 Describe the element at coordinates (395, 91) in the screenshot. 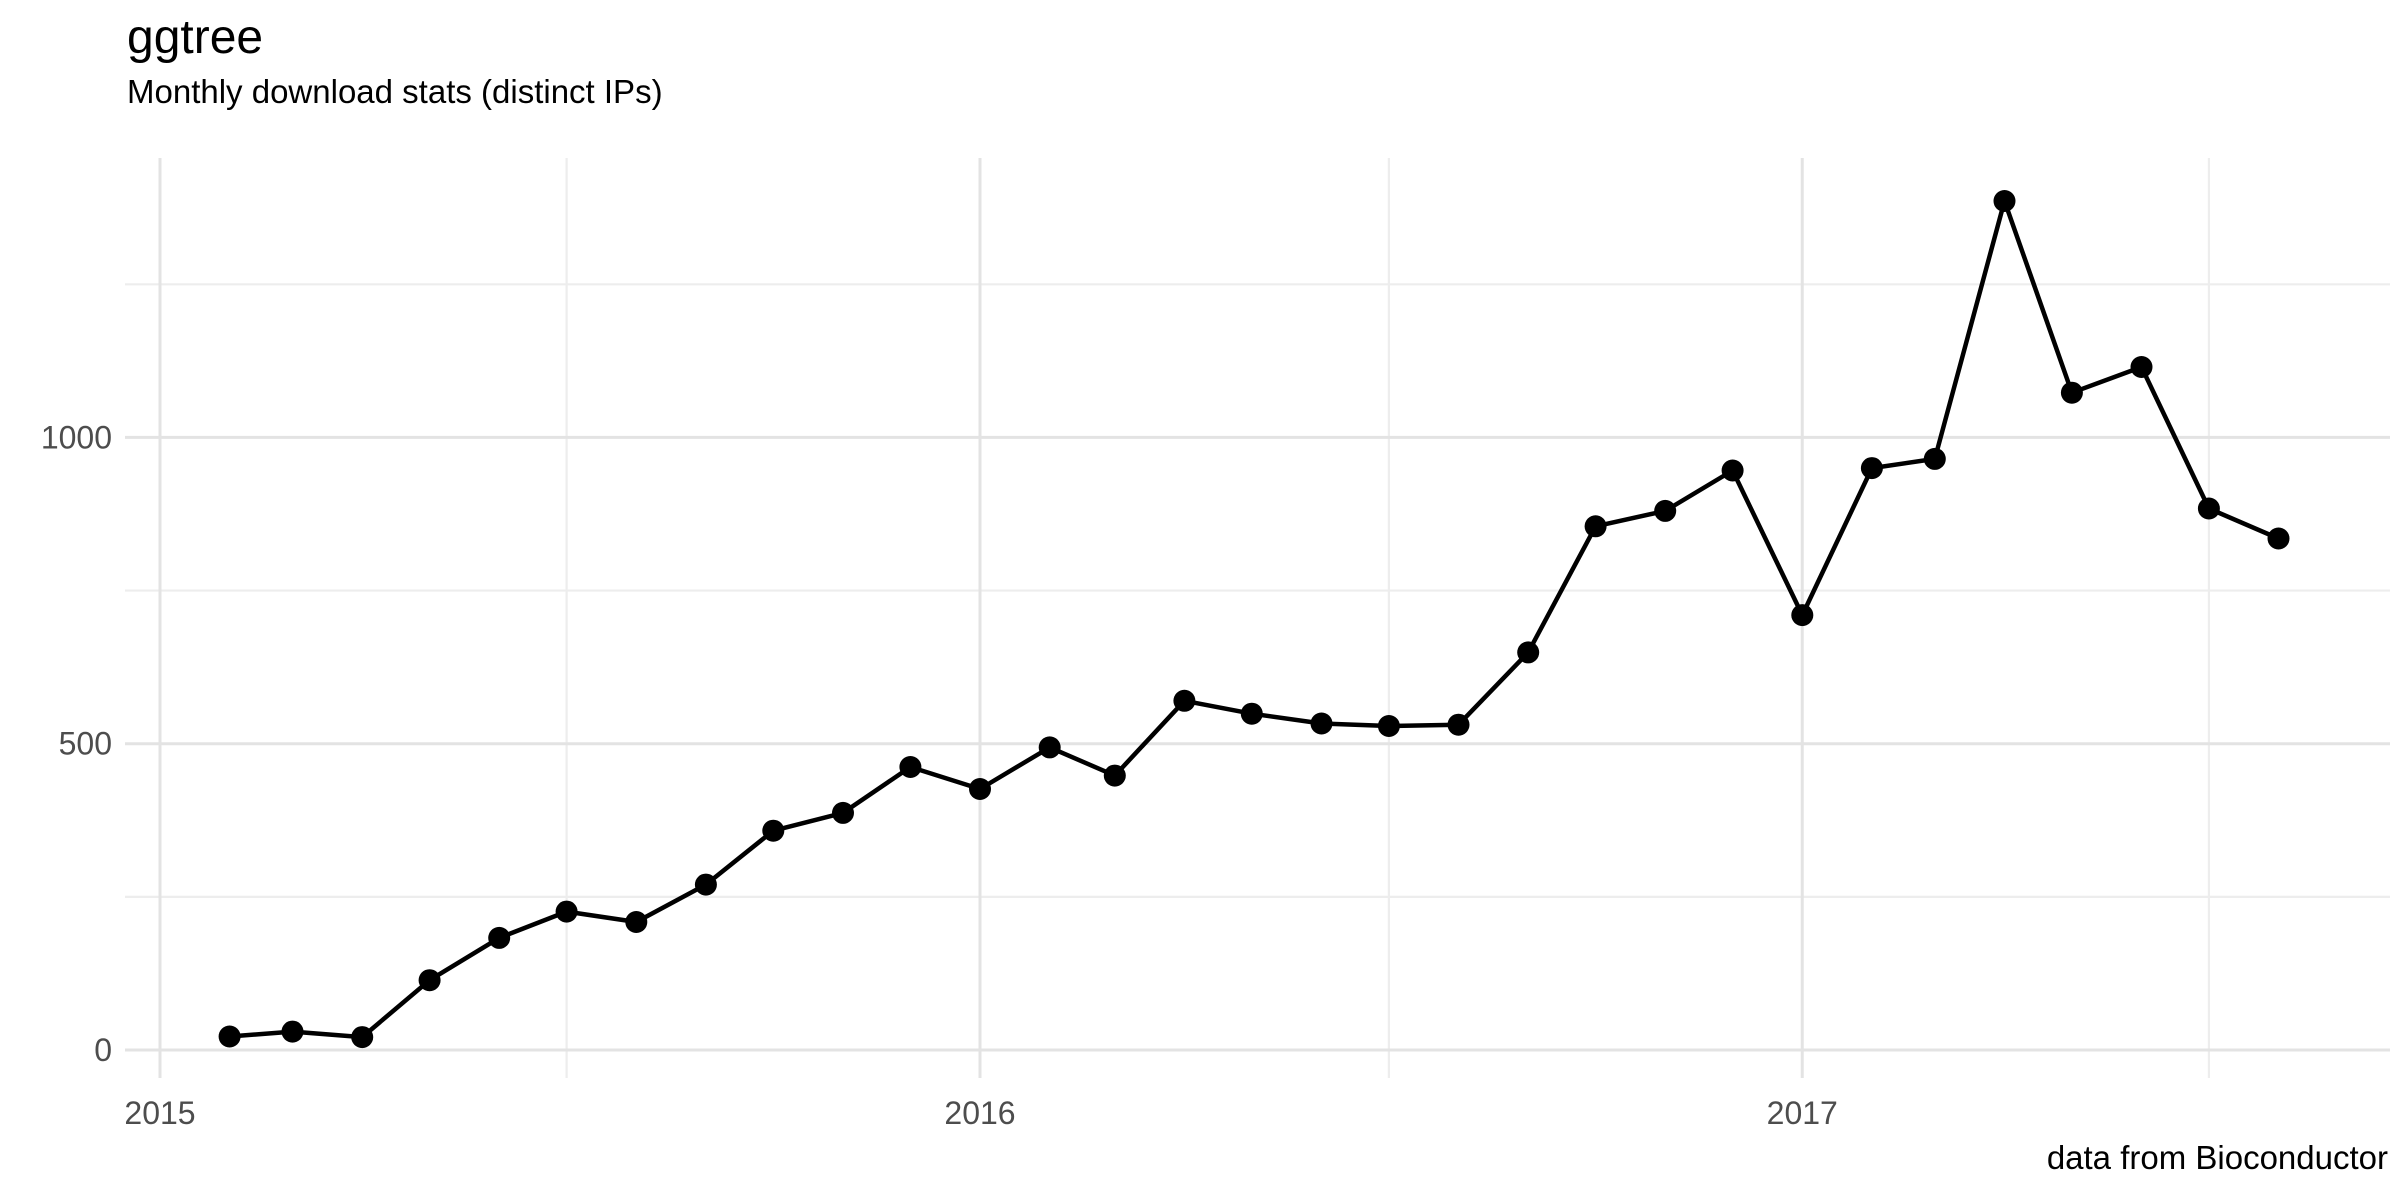

I see `chart-subtitle: Monthly download stats (distinct IPs)` at that location.